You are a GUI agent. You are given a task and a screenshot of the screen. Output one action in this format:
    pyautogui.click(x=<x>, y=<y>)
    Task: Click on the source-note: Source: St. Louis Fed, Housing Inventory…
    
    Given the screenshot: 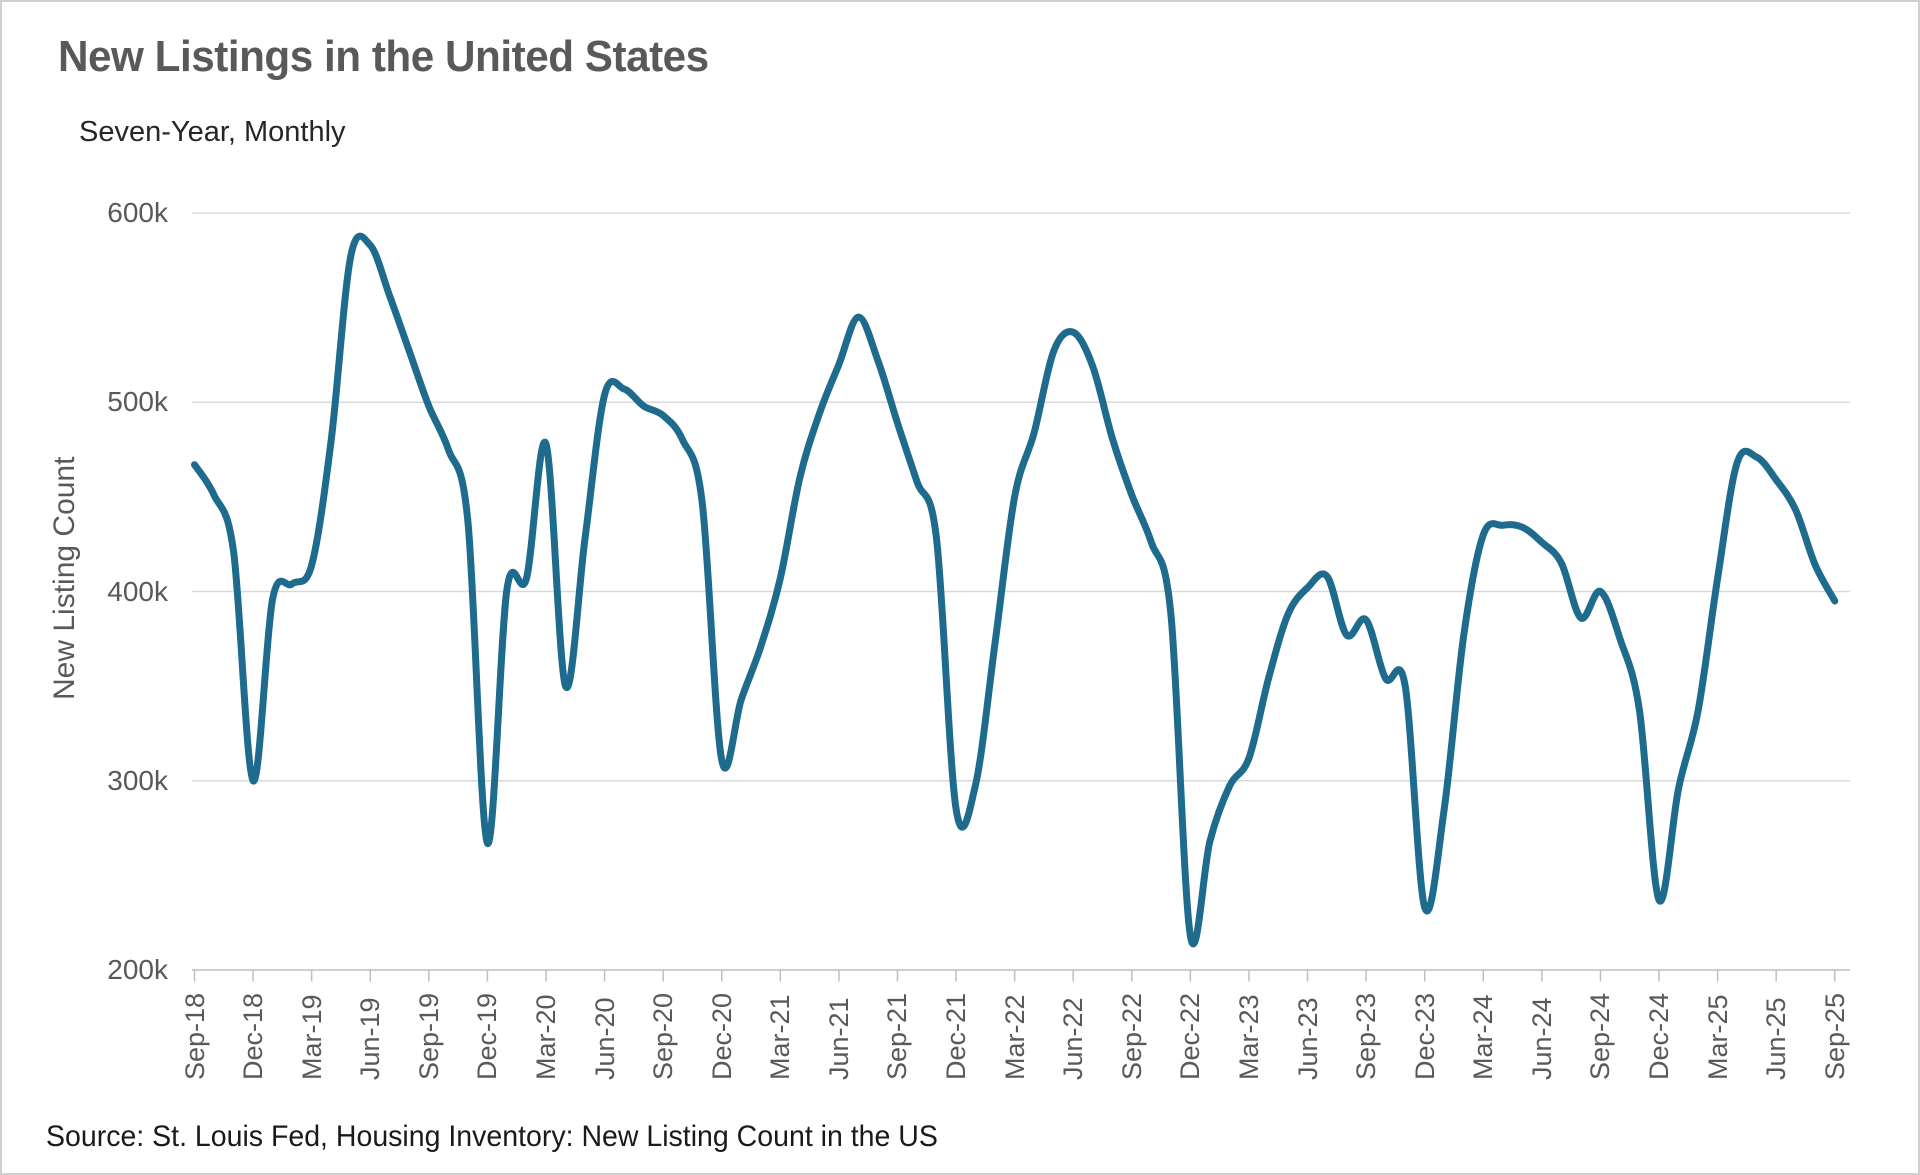 What is the action you would take?
    pyautogui.click(x=492, y=1136)
    